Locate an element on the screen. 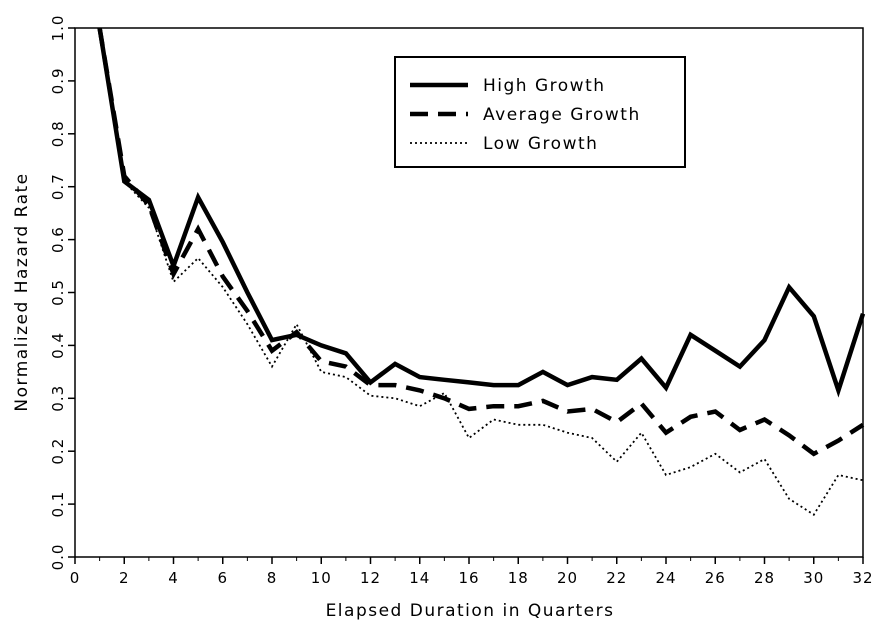 This screenshot has width=876, height=626. legend: High Growth Average Growth Low Growth is located at coordinates (540, 112).